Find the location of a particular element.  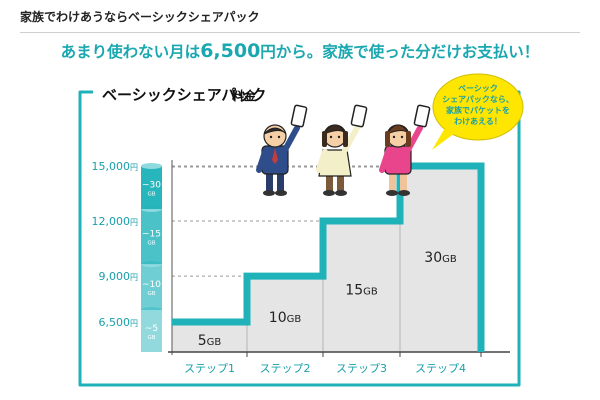

chart-title: ベーシックシェアパック is located at coordinates (184, 95).